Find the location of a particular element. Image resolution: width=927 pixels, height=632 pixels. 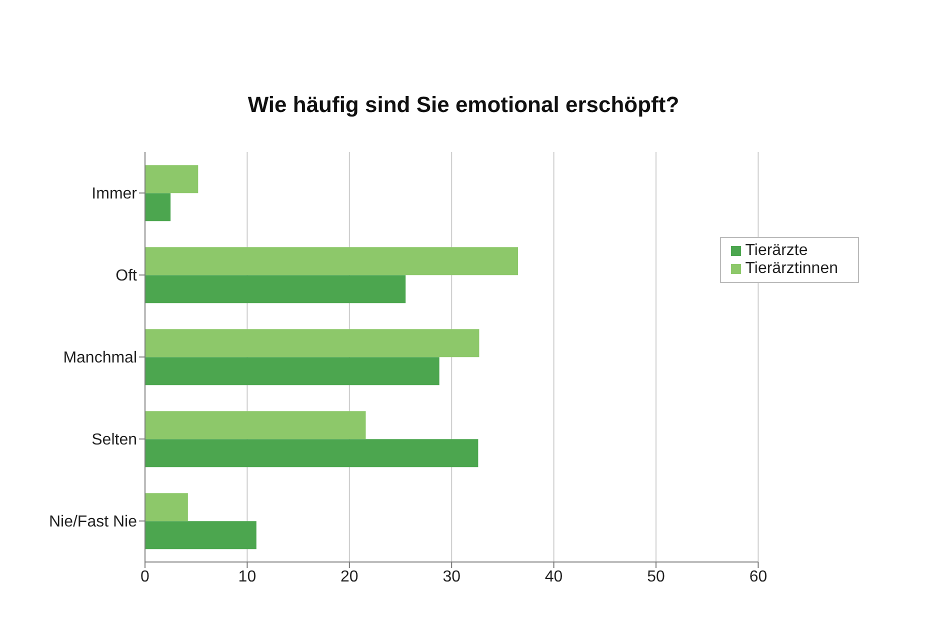

legend-label: Tierärzte is located at coordinates (776, 250).